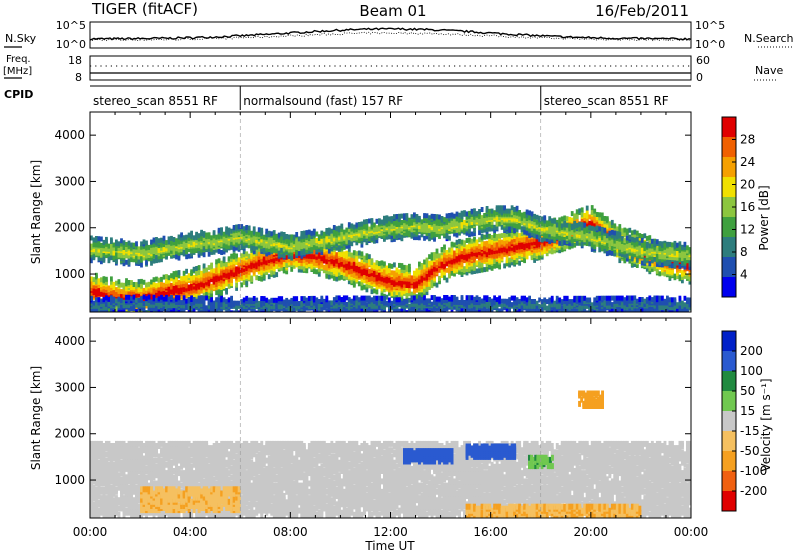 The width and height of the screenshot is (800, 554). Describe the element at coordinates (390, 34) in the screenshot. I see `nsky-trace` at that location.